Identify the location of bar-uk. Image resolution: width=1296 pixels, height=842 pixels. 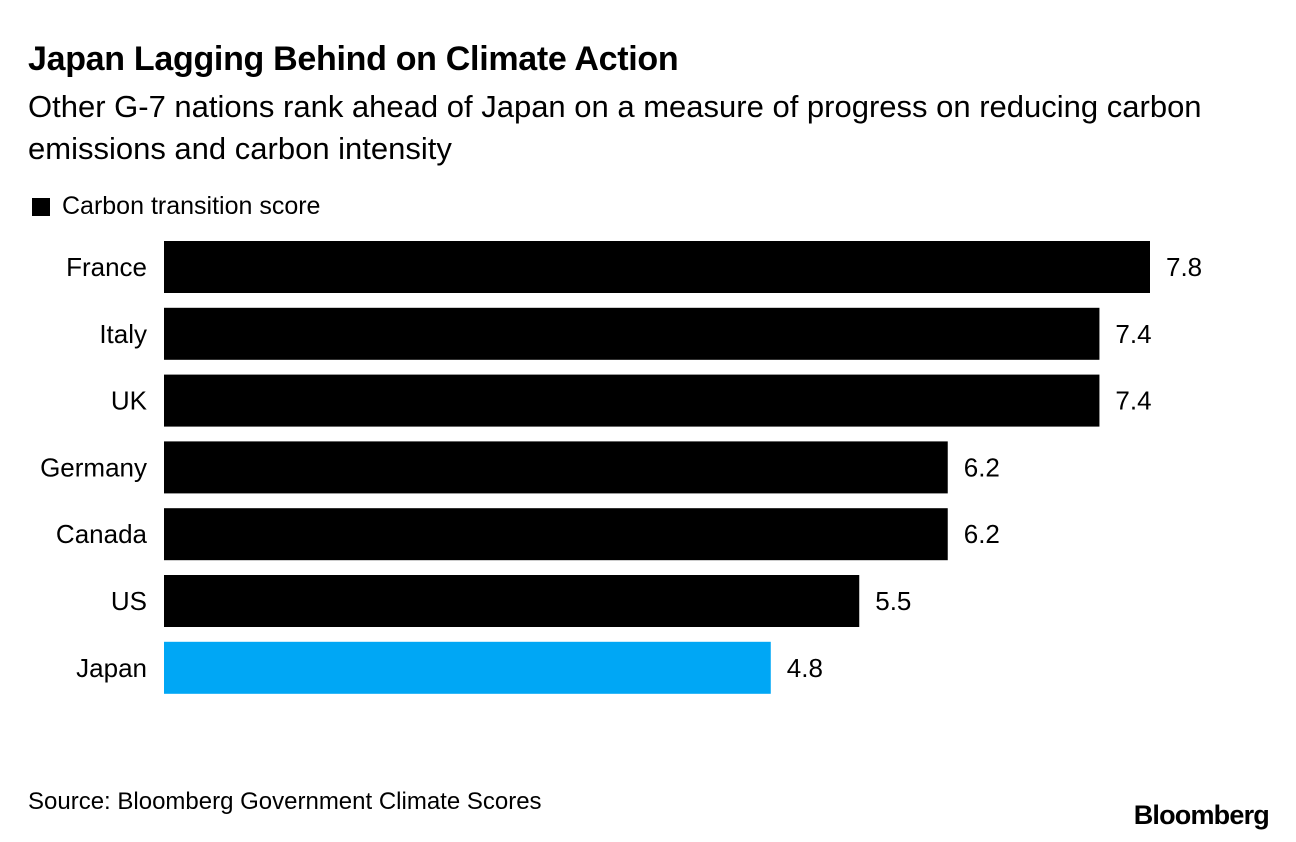
(632, 400).